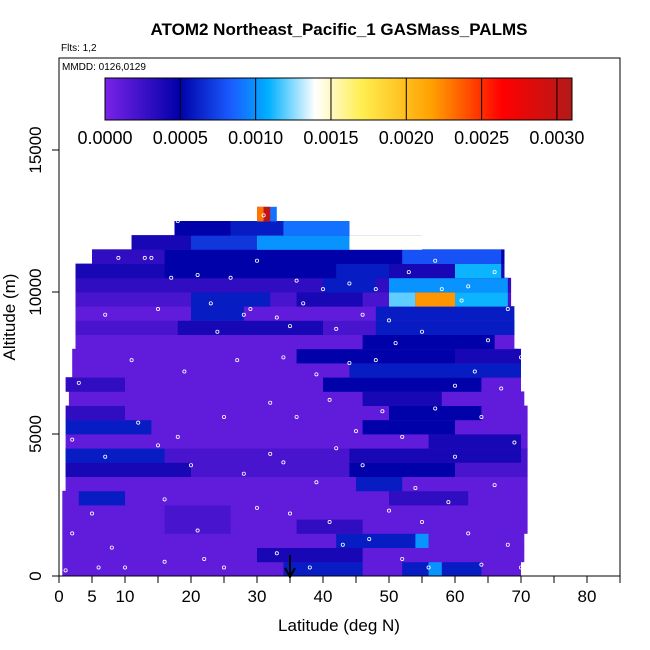  What do you see at coordinates (337, 591) in the screenshot?
I see `x-axis: 0 5 10 20 30 40 50 60 70 80` at bounding box center [337, 591].